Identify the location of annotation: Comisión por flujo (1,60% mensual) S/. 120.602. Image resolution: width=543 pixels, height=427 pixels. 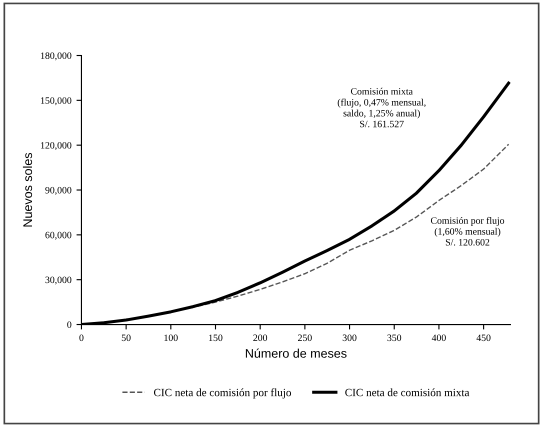
(467, 231).